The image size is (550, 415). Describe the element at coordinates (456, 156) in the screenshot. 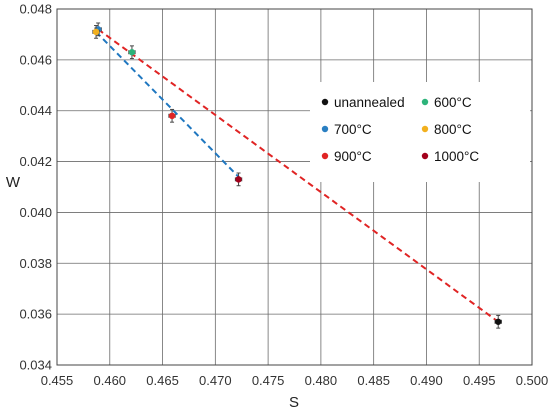

I see `legend-label: 1000°C` at that location.